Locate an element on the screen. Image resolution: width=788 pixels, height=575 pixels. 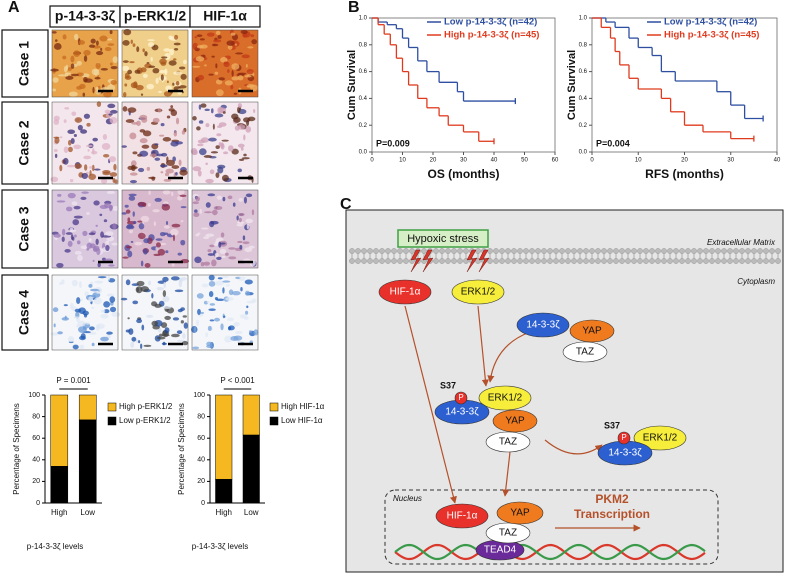
nucleus-label: Nucleus is located at coordinates (407, 498).